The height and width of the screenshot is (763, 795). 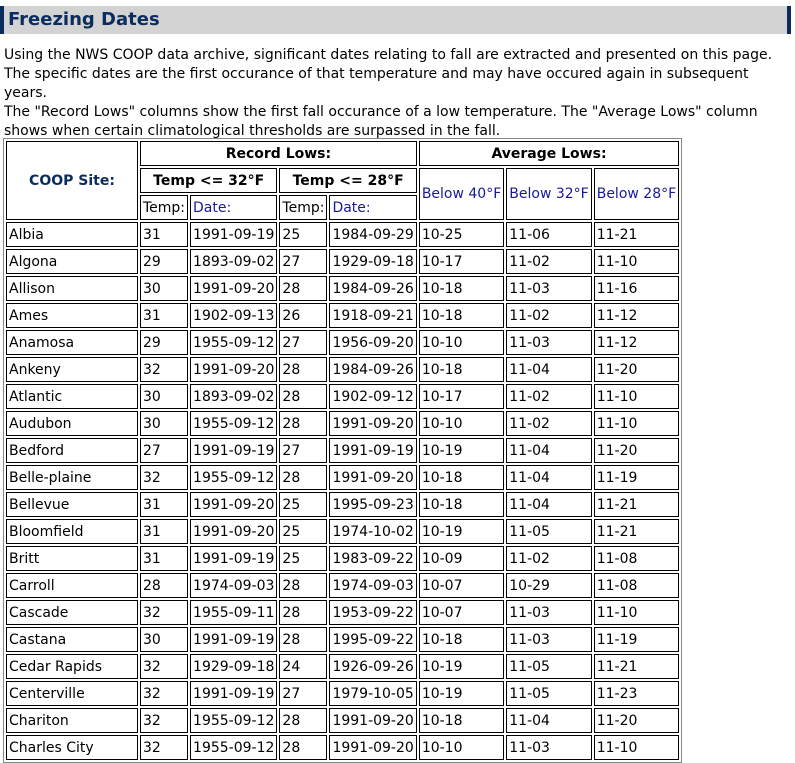 What do you see at coordinates (373, 558) in the screenshot?
I see `record-date-28-cell: 1983-09-22` at bounding box center [373, 558].